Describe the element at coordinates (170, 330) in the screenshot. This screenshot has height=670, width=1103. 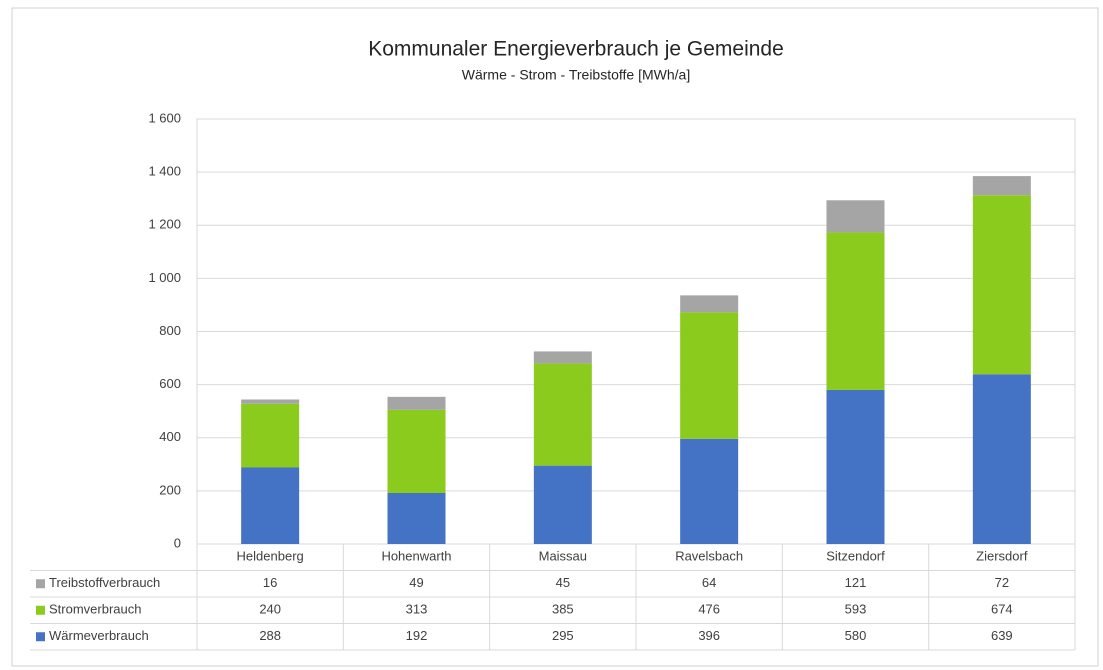
I see `y-tick-label: 800` at that location.